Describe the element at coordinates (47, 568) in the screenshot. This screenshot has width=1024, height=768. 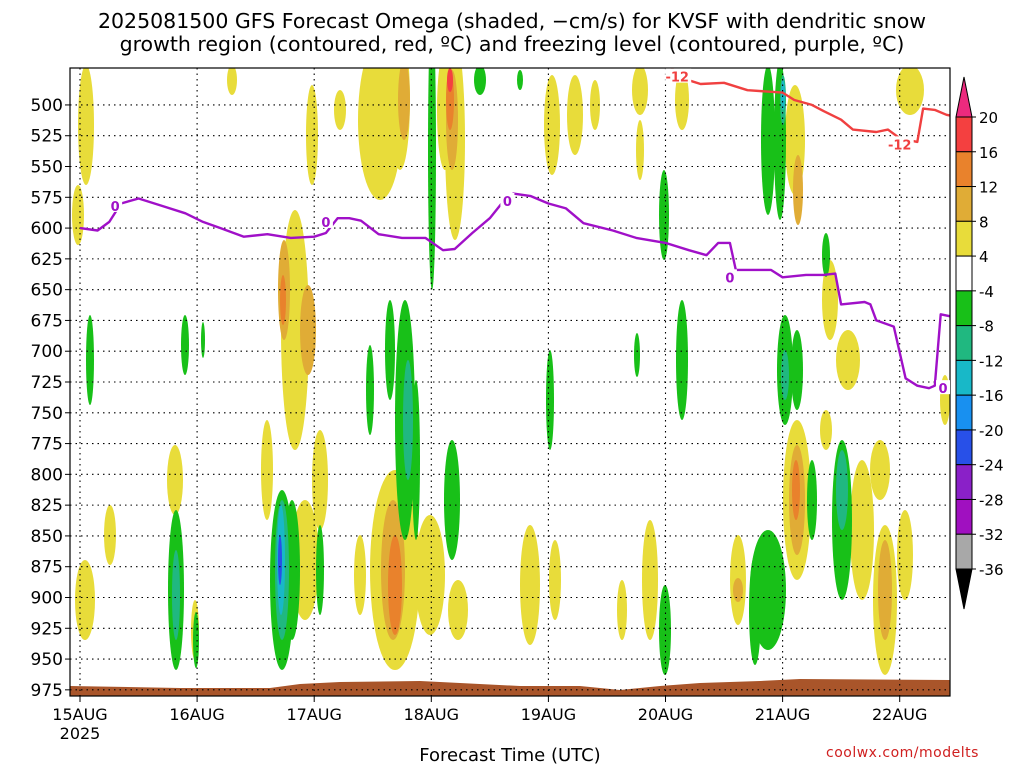
I see `y-tick-label: 875` at that location.